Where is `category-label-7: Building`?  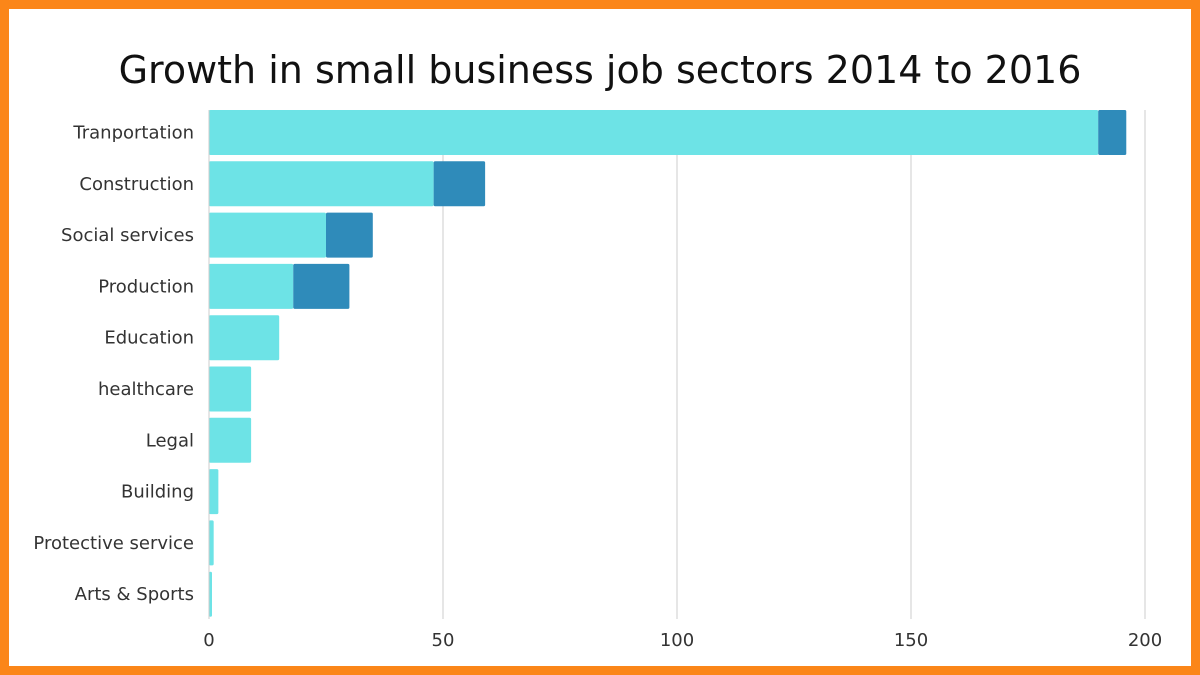 category-label-7: Building is located at coordinates (157, 492).